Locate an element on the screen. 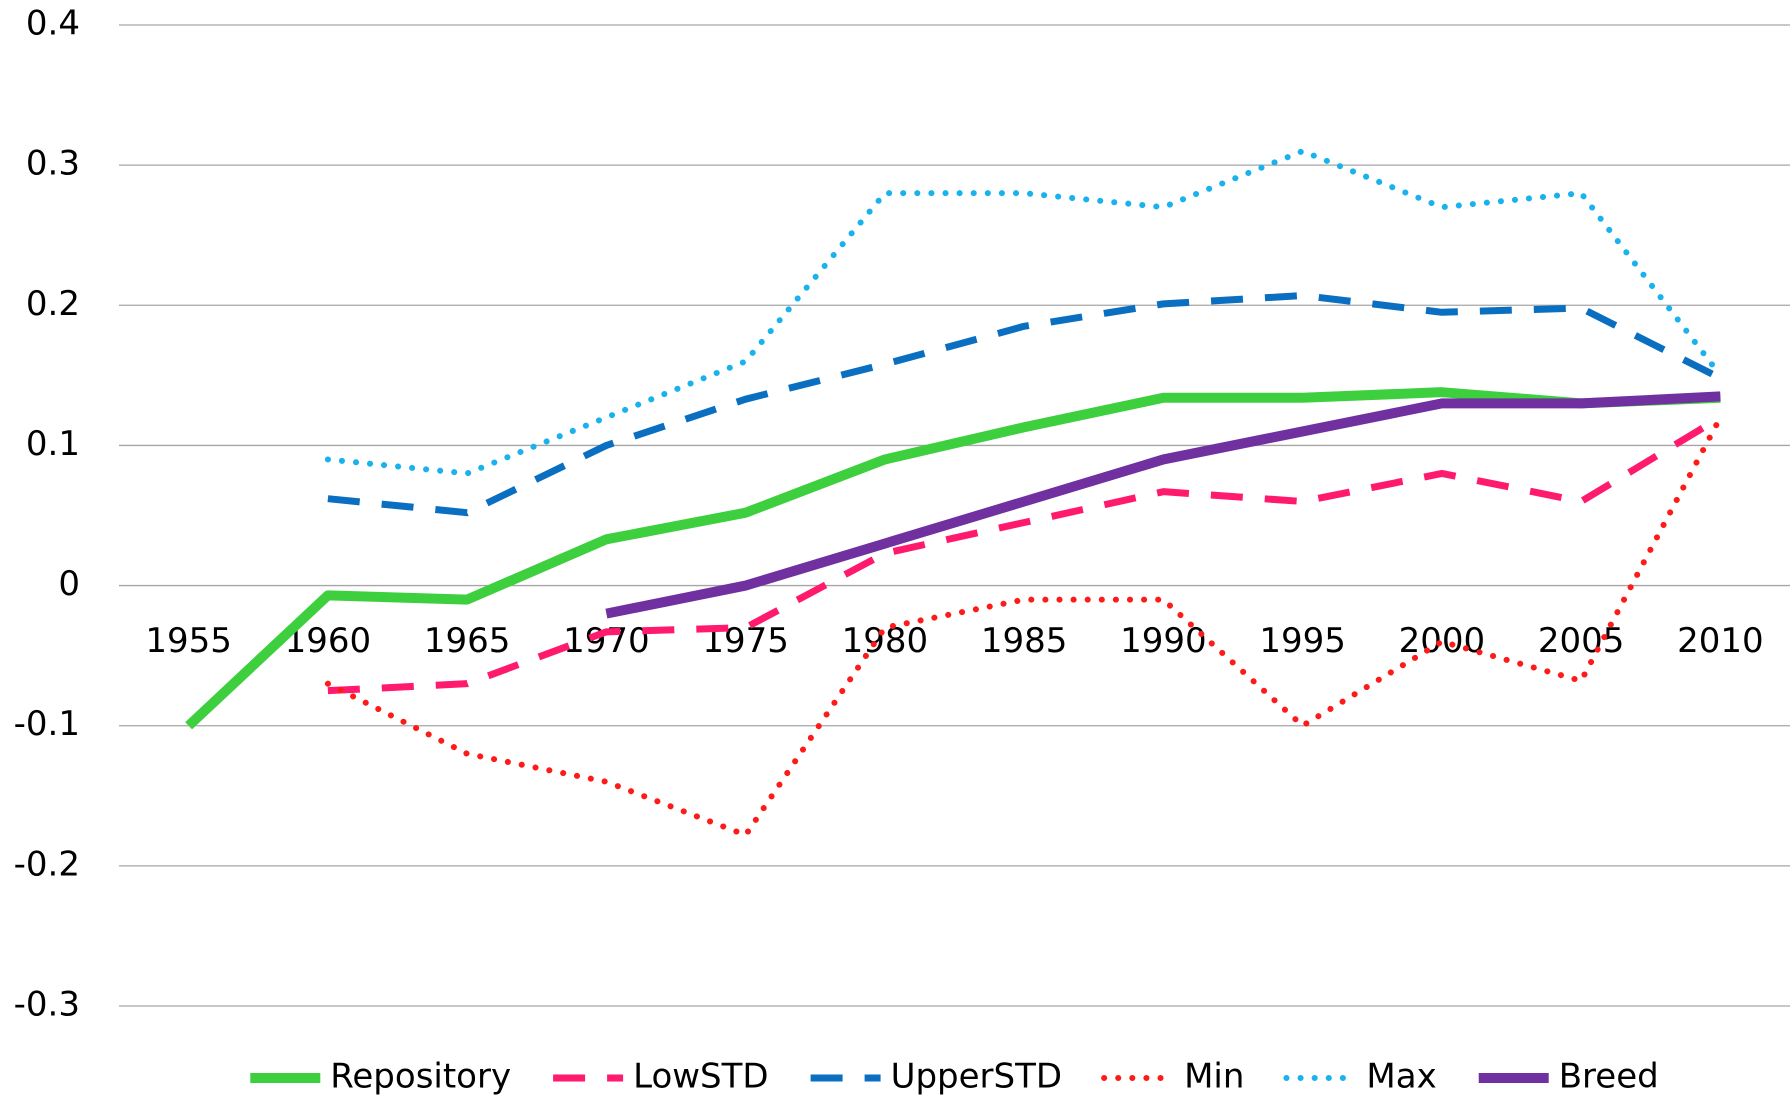 Image resolution: width=1792 pixels, height=1101 pixels. x-tick-label: 1990 is located at coordinates (1163, 641).